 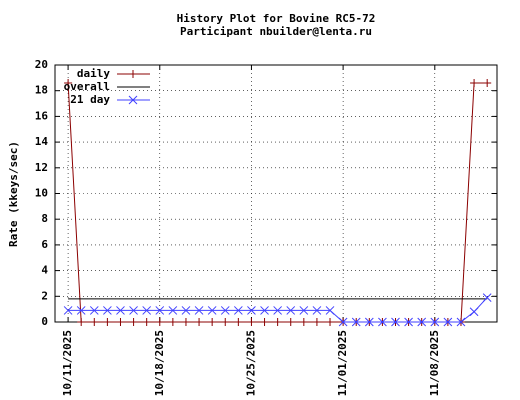 I want to click on chart-title: History Plot for Bovine RC5-72, so click(x=276, y=18).